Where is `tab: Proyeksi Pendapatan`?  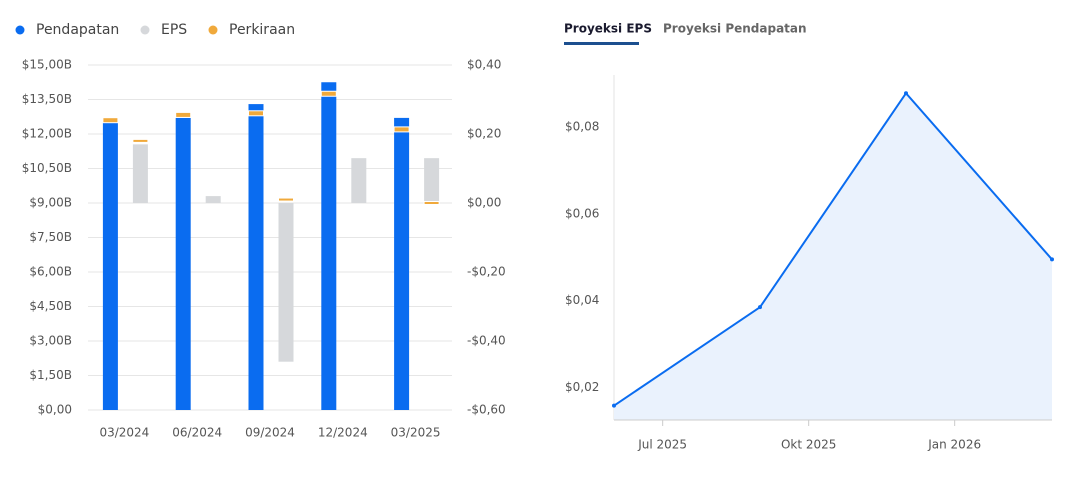
tab: Proyeksi Pendapatan is located at coordinates (735, 29).